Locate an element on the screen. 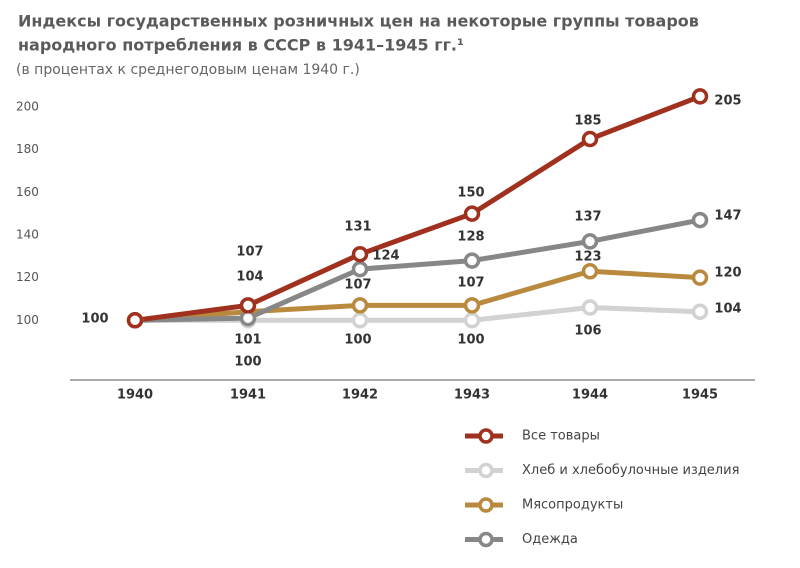  data-label: 120 is located at coordinates (727, 273).